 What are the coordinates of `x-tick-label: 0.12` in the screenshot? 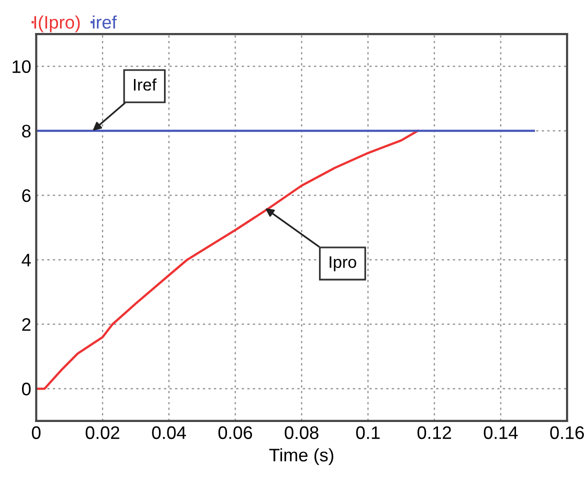 It's located at (434, 433).